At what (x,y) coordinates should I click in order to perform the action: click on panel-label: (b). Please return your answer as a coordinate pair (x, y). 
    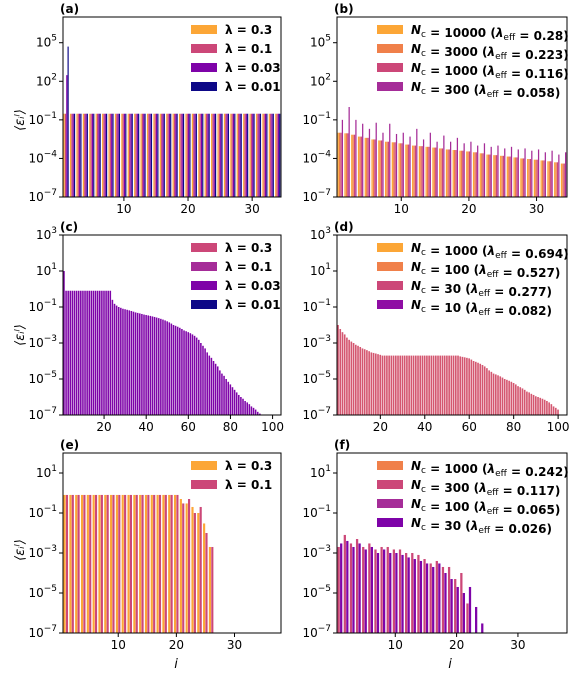
    Looking at the image, I should click on (344, 9).